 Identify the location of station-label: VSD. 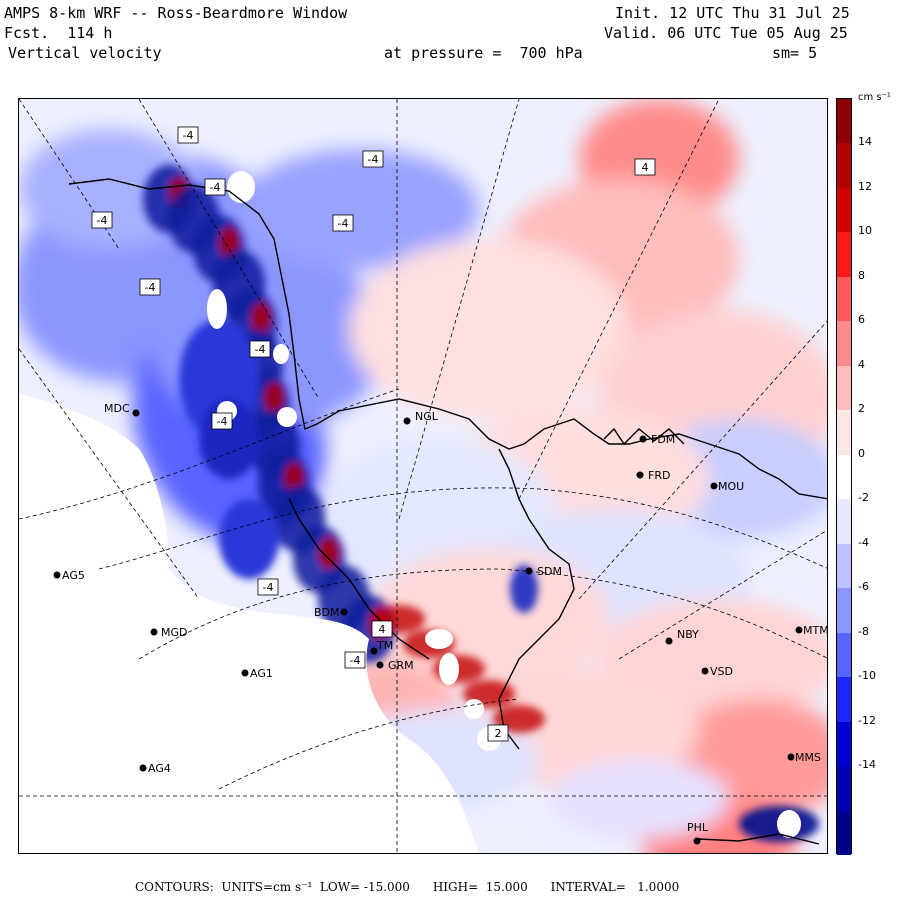
(721, 671).